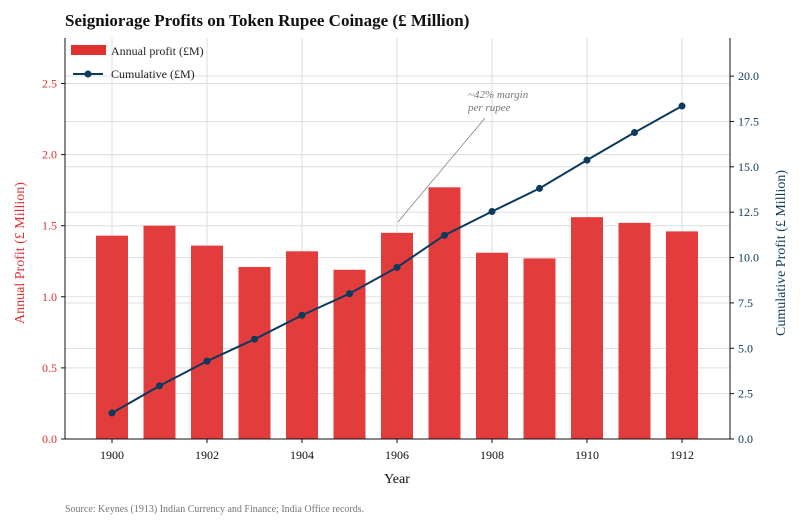  What do you see at coordinates (745, 303) in the screenshot?
I see `y-right-tick-label: 7.5` at bounding box center [745, 303].